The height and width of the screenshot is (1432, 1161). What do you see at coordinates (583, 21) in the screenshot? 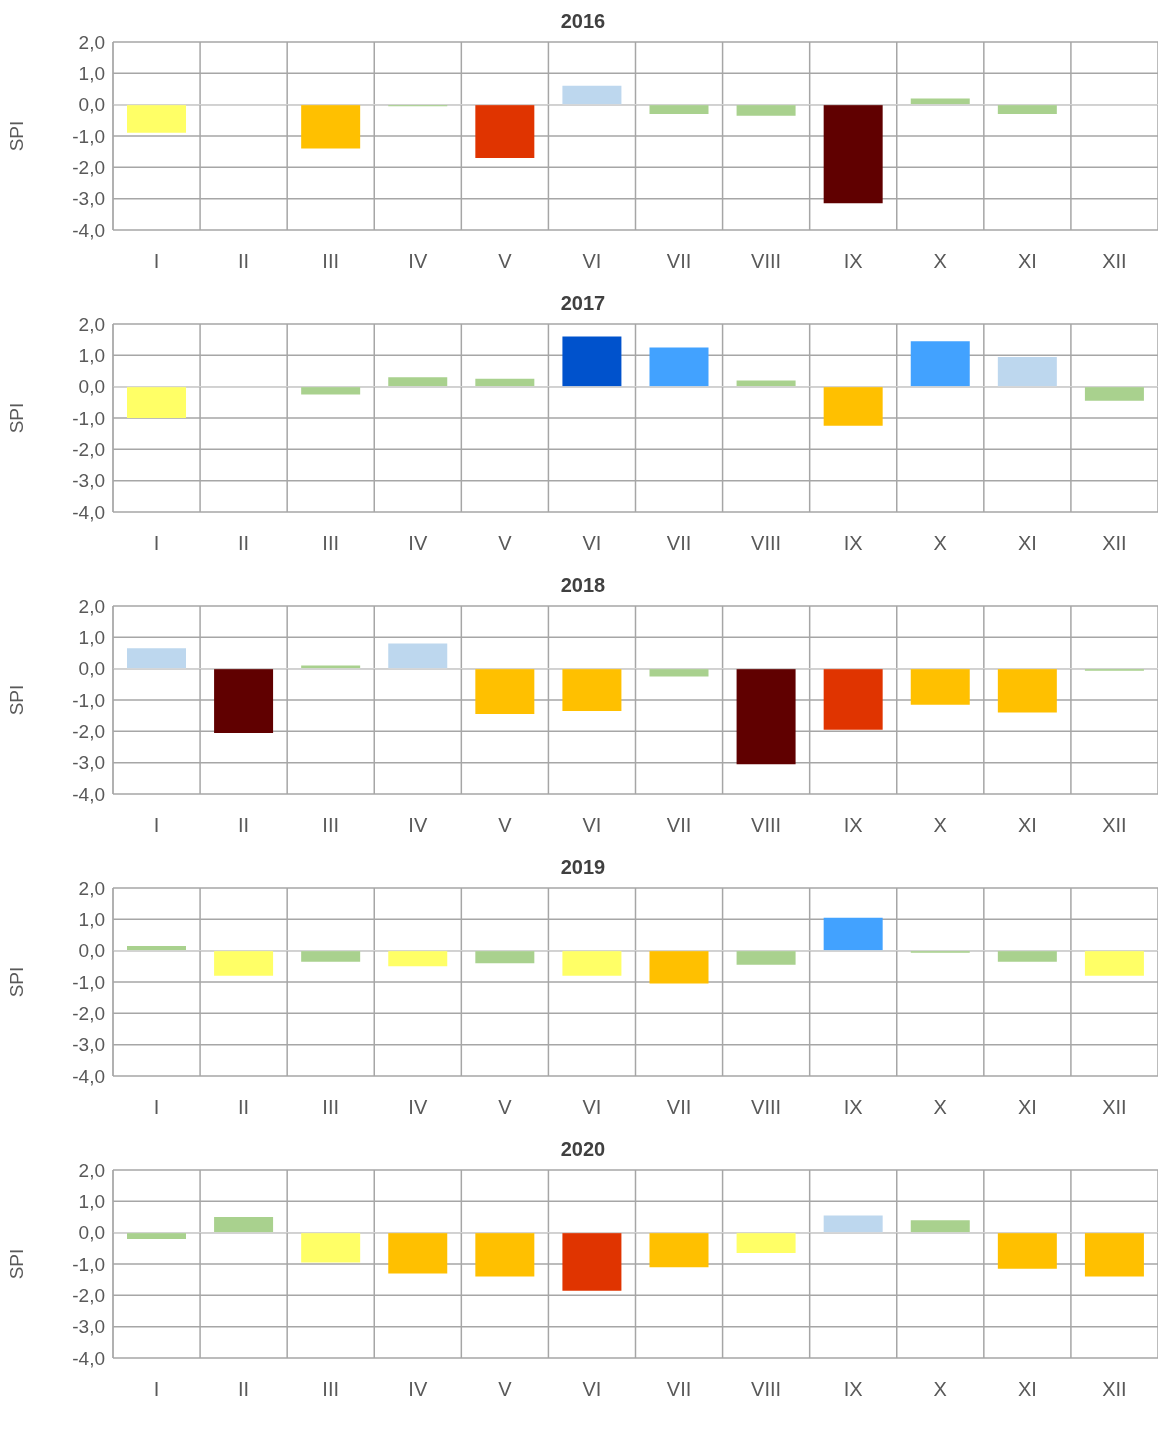
I see `chart-title: 2016` at bounding box center [583, 21].